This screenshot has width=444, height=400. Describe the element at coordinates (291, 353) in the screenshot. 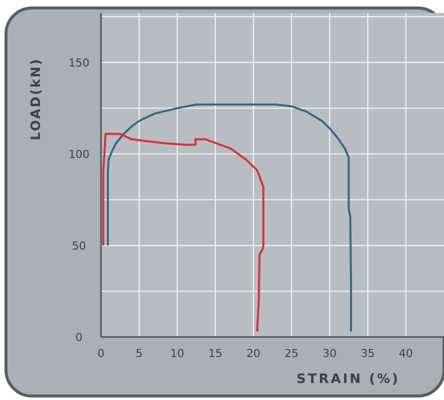

I see `x-tick-label: 25` at that location.